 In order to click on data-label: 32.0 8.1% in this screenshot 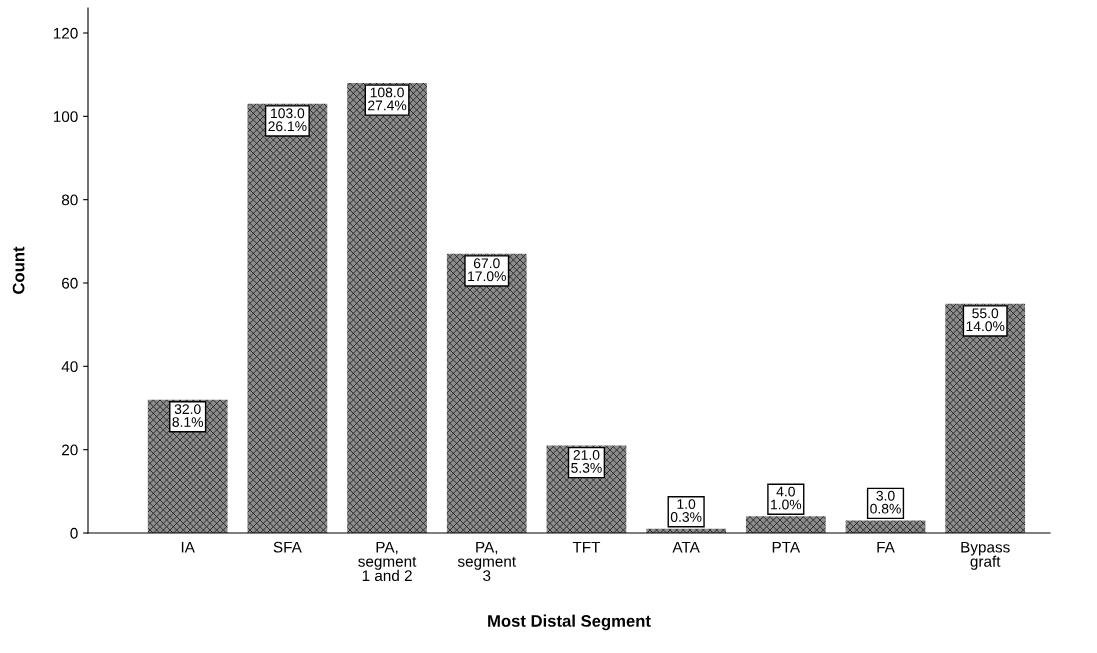, I will do `click(188, 415)`.